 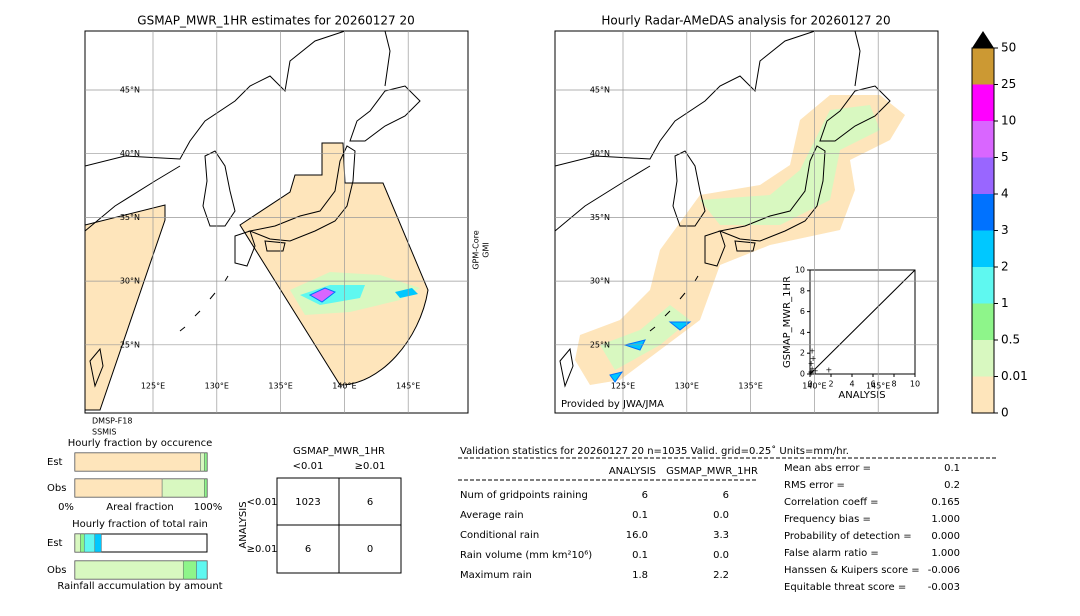 I want to click on panel-title: Hourly fraction by occurence, so click(x=140, y=443).